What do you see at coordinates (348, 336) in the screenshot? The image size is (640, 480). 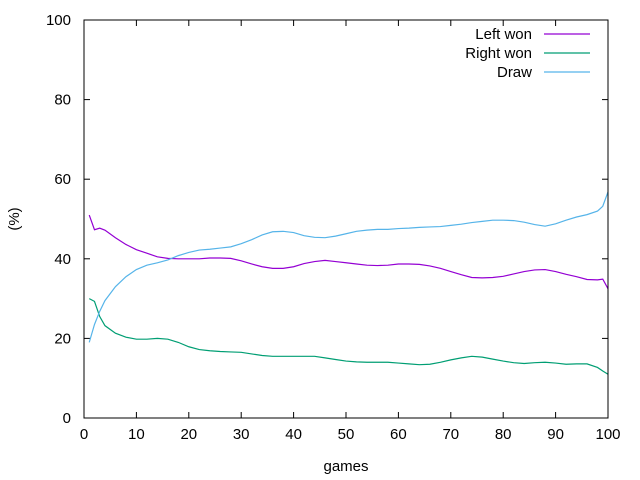 I see `series-line-right-won` at bounding box center [348, 336].